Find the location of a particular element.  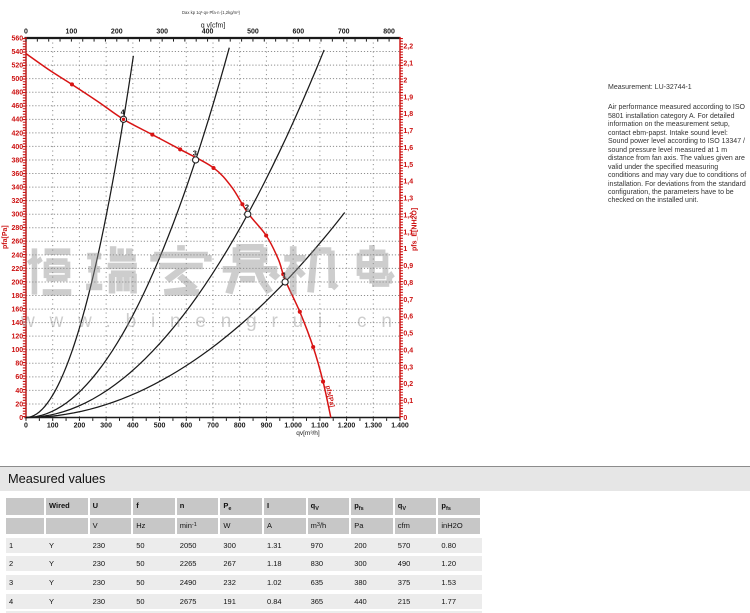

svg-text: 380 is located at coordinates (18, 160).